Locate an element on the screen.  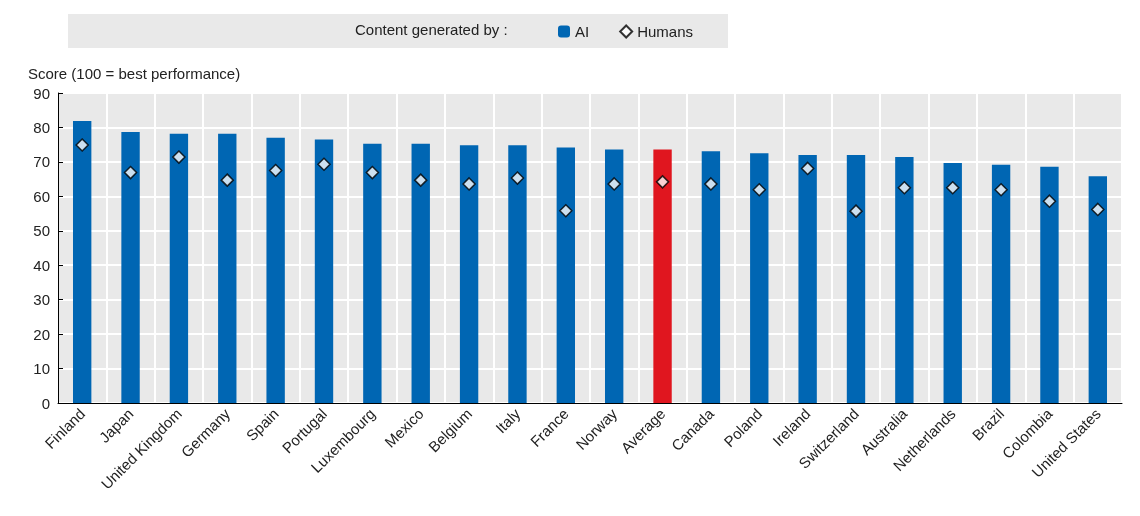
y-tick-label: 50 is located at coordinates (41, 231).